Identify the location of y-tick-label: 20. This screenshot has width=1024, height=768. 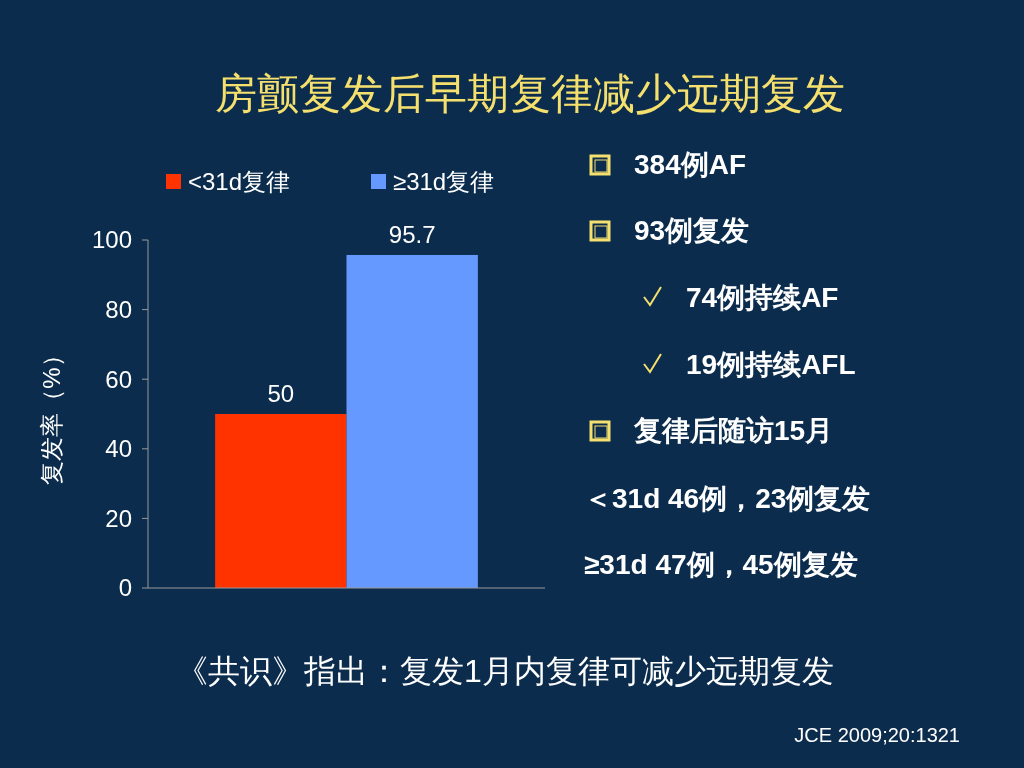
(118, 518).